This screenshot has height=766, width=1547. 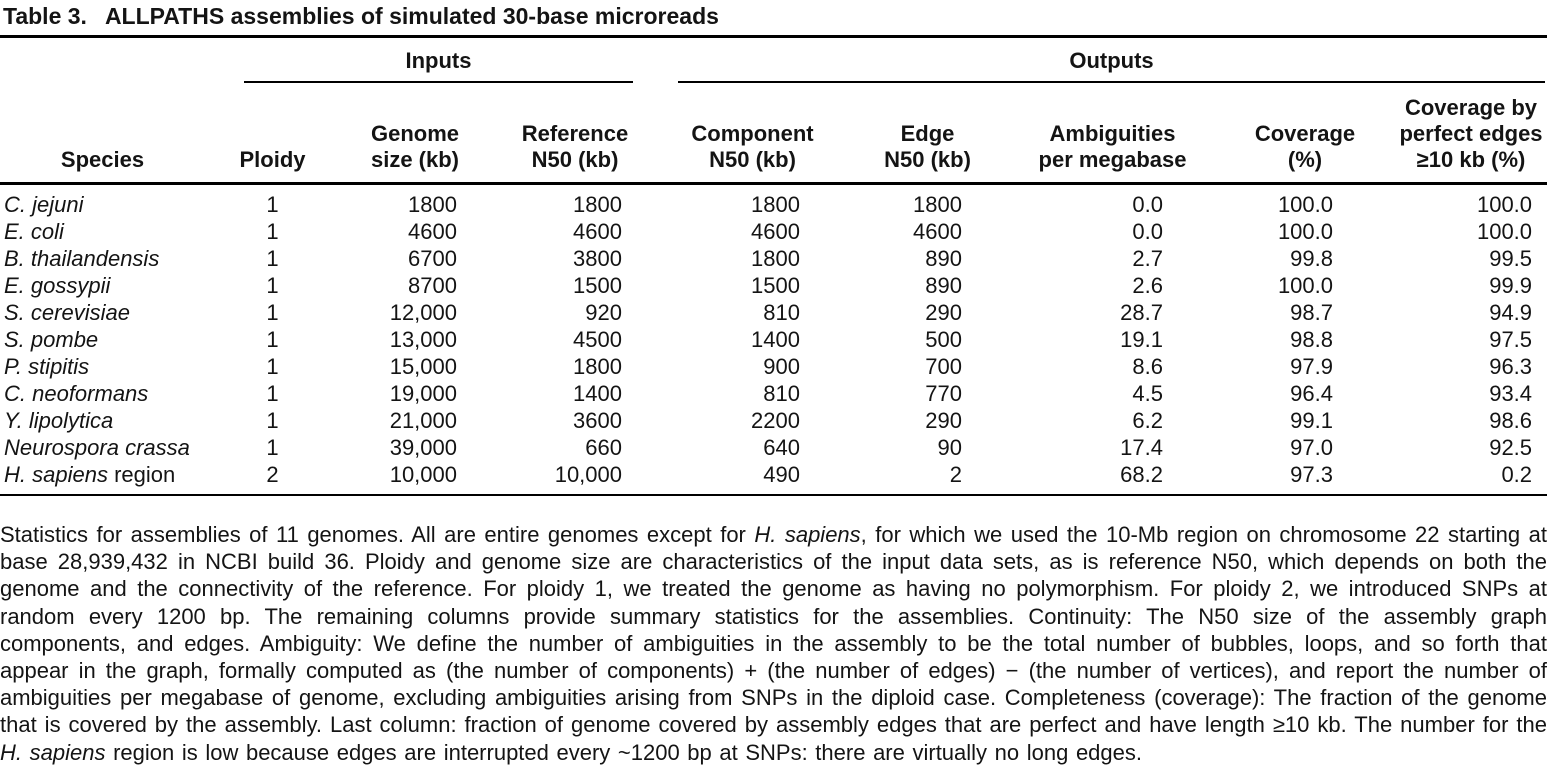 What do you see at coordinates (1147, 285) in the screenshot?
I see `value-cell: 2.6` at bounding box center [1147, 285].